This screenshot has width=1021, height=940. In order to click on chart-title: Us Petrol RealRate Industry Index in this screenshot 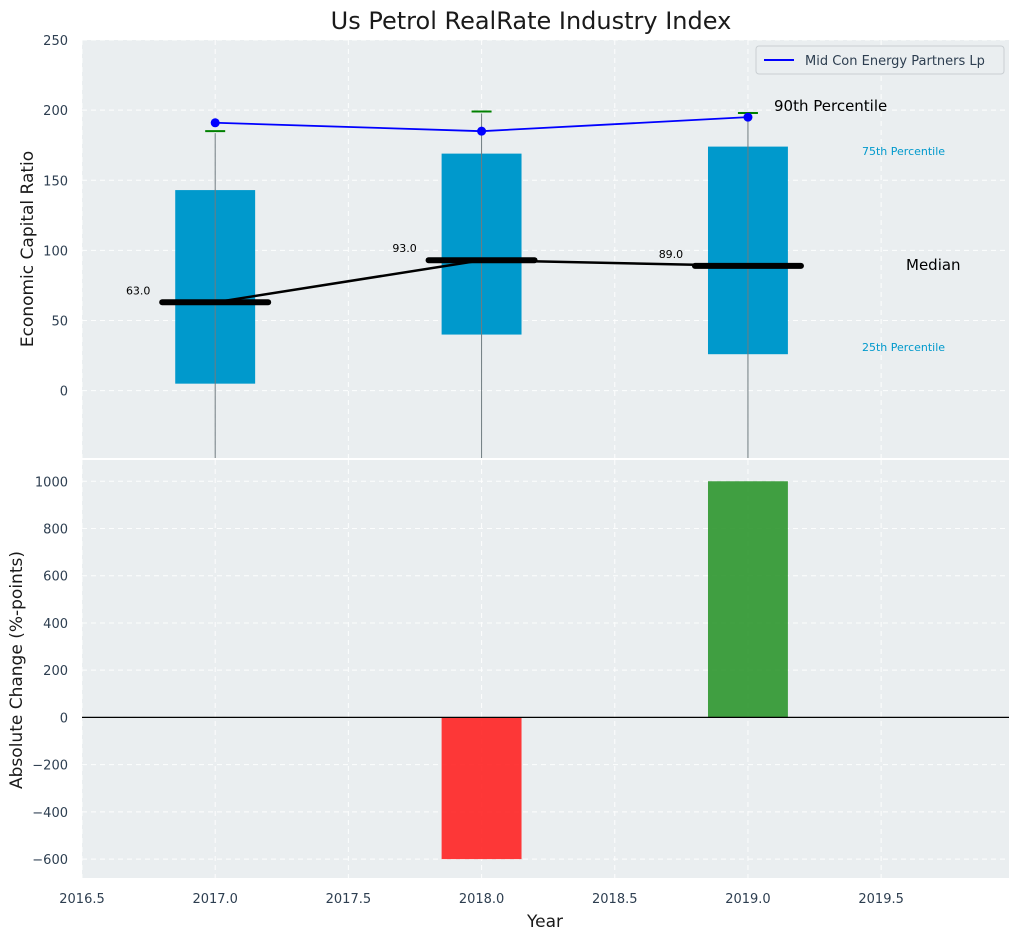, I will do `click(531, 21)`.